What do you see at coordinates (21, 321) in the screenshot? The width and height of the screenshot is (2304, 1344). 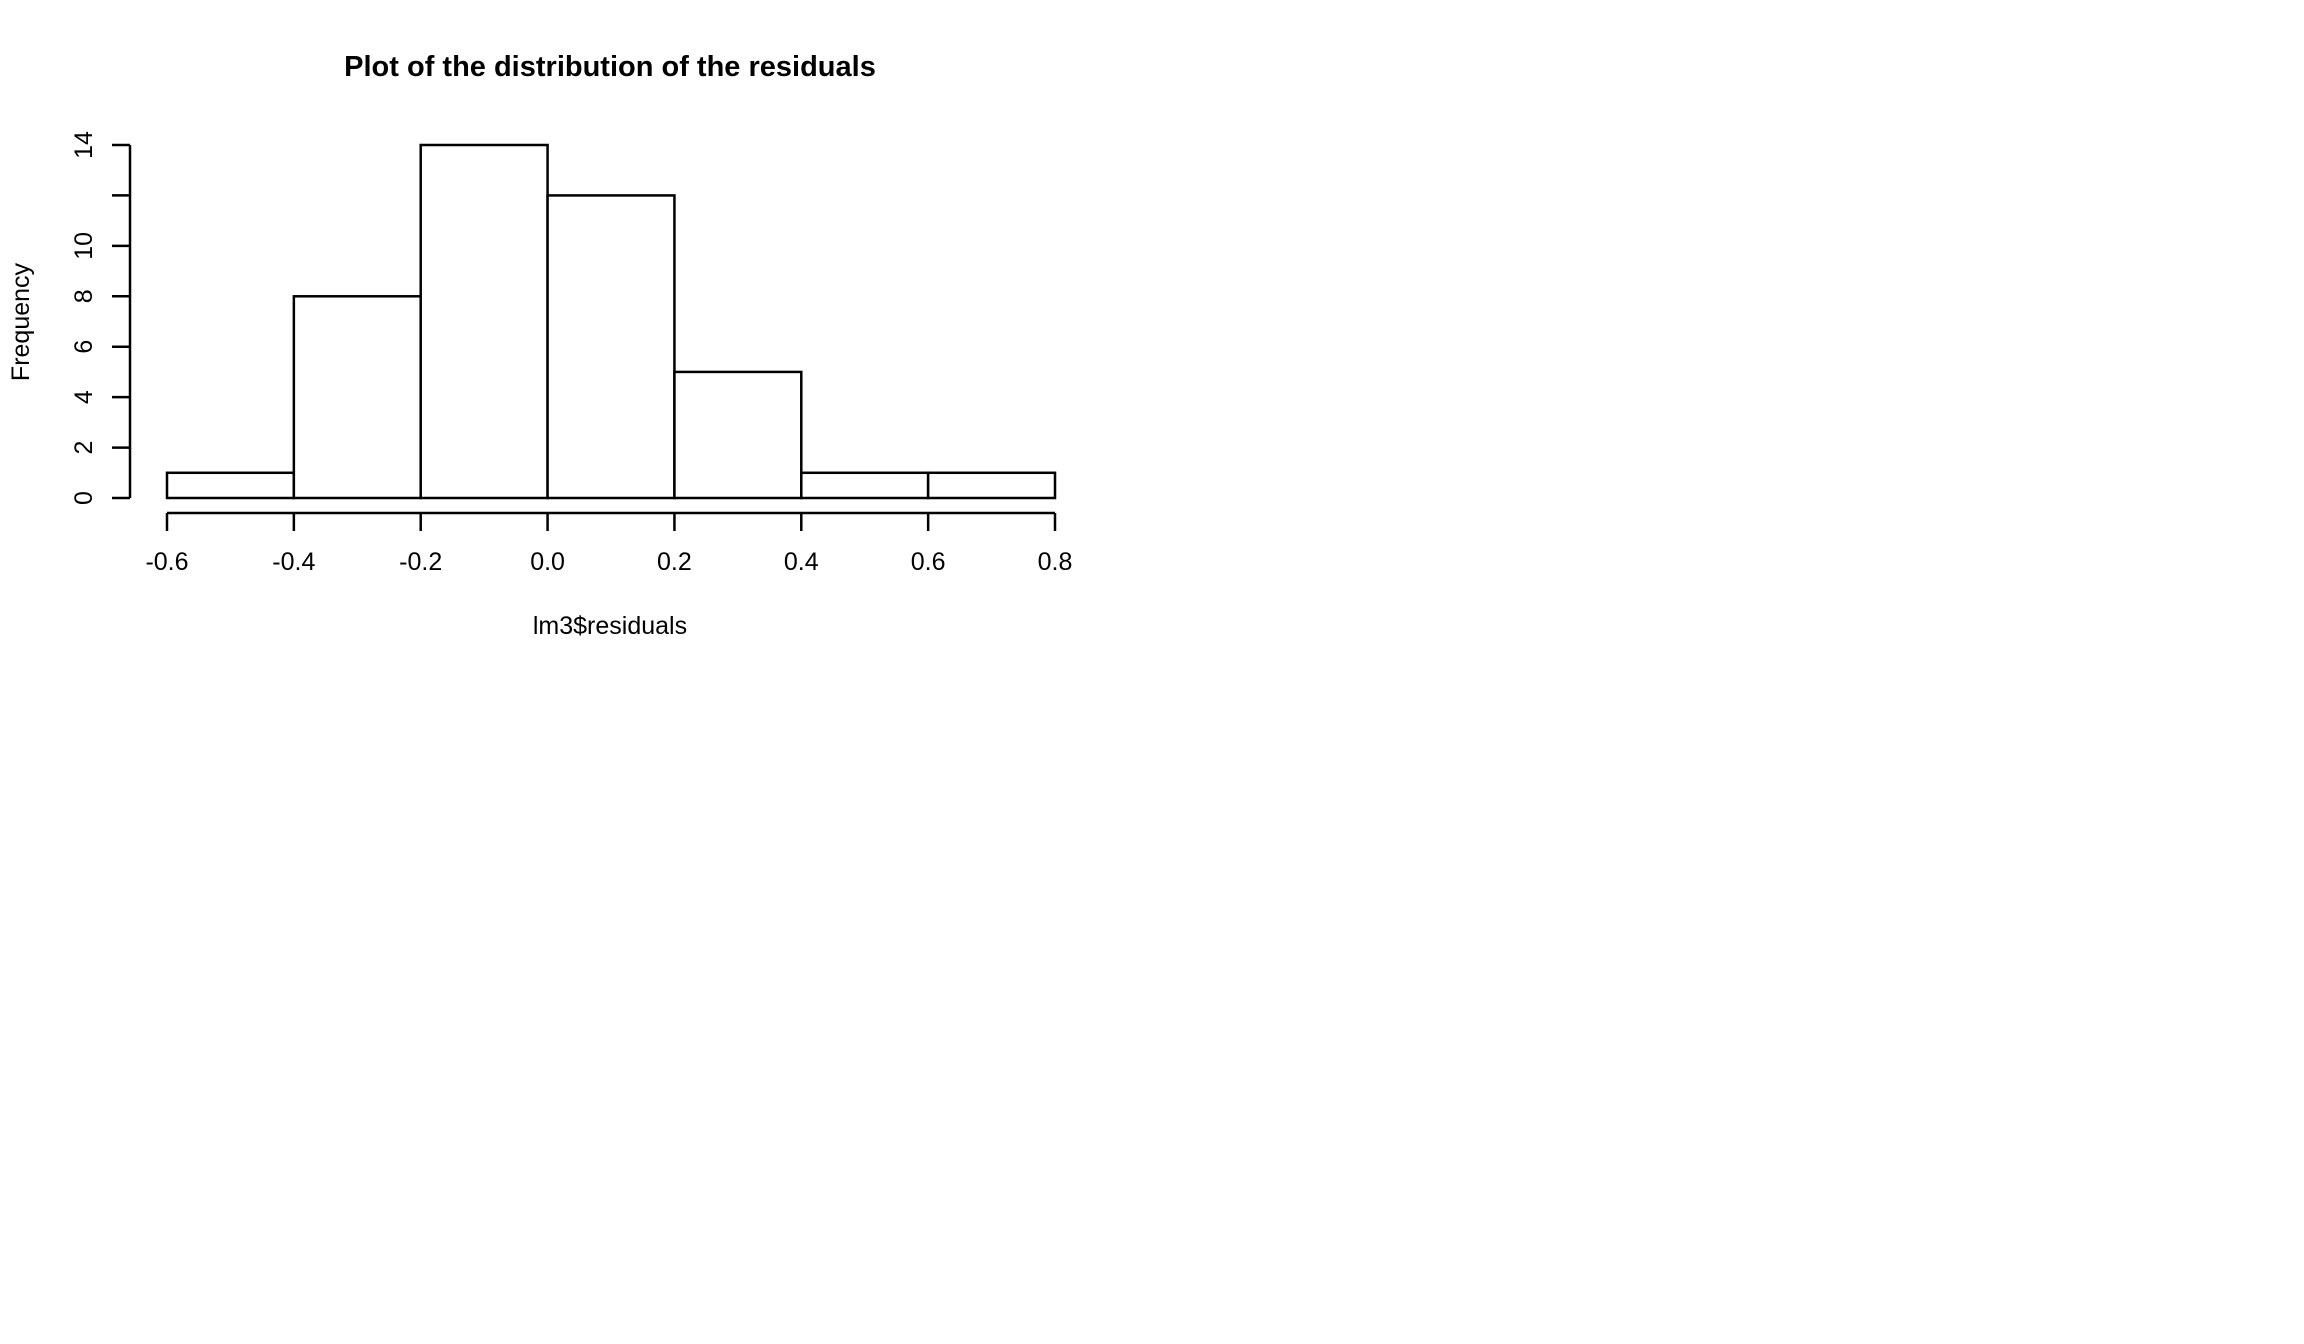 I see `y-axis-label: Frequency` at bounding box center [21, 321].